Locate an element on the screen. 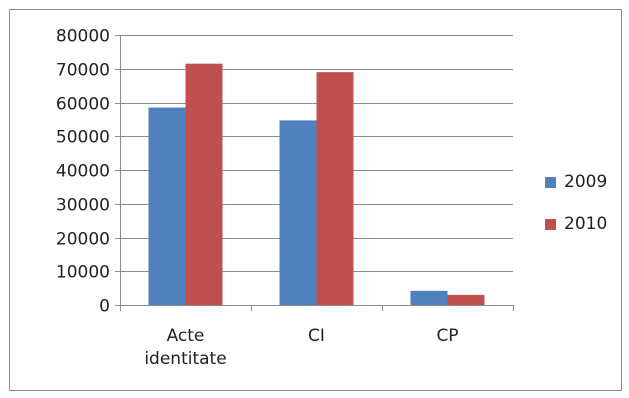 The width and height of the screenshot is (629, 398). x-tick-labels: Acte identitate CI CP is located at coordinates (301, 347).